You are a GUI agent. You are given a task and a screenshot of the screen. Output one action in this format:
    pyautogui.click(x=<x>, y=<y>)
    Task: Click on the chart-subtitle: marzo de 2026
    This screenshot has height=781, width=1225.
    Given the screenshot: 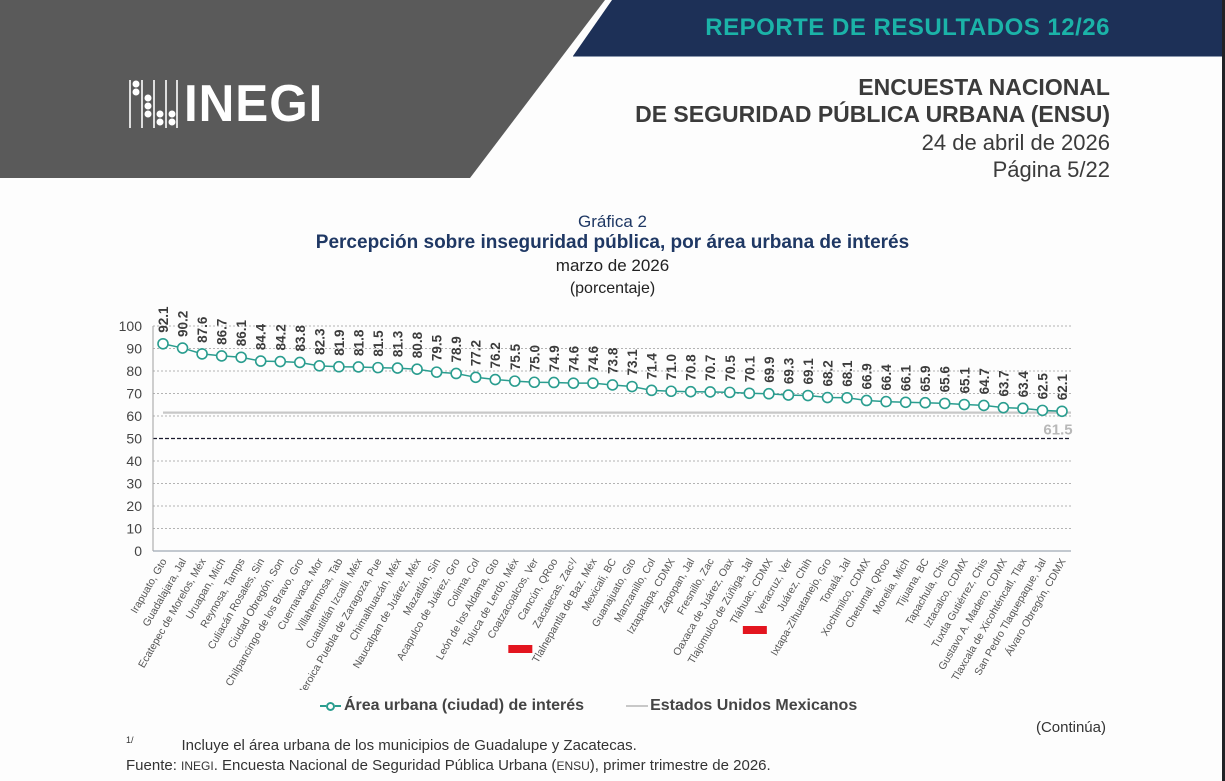 What is the action you would take?
    pyautogui.click(x=612, y=265)
    